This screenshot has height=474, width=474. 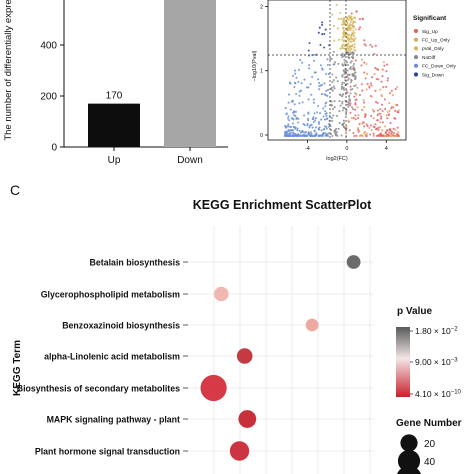 What do you see at coordinates (190, 160) in the screenshot?
I see `bar-category-label: Down` at bounding box center [190, 160].